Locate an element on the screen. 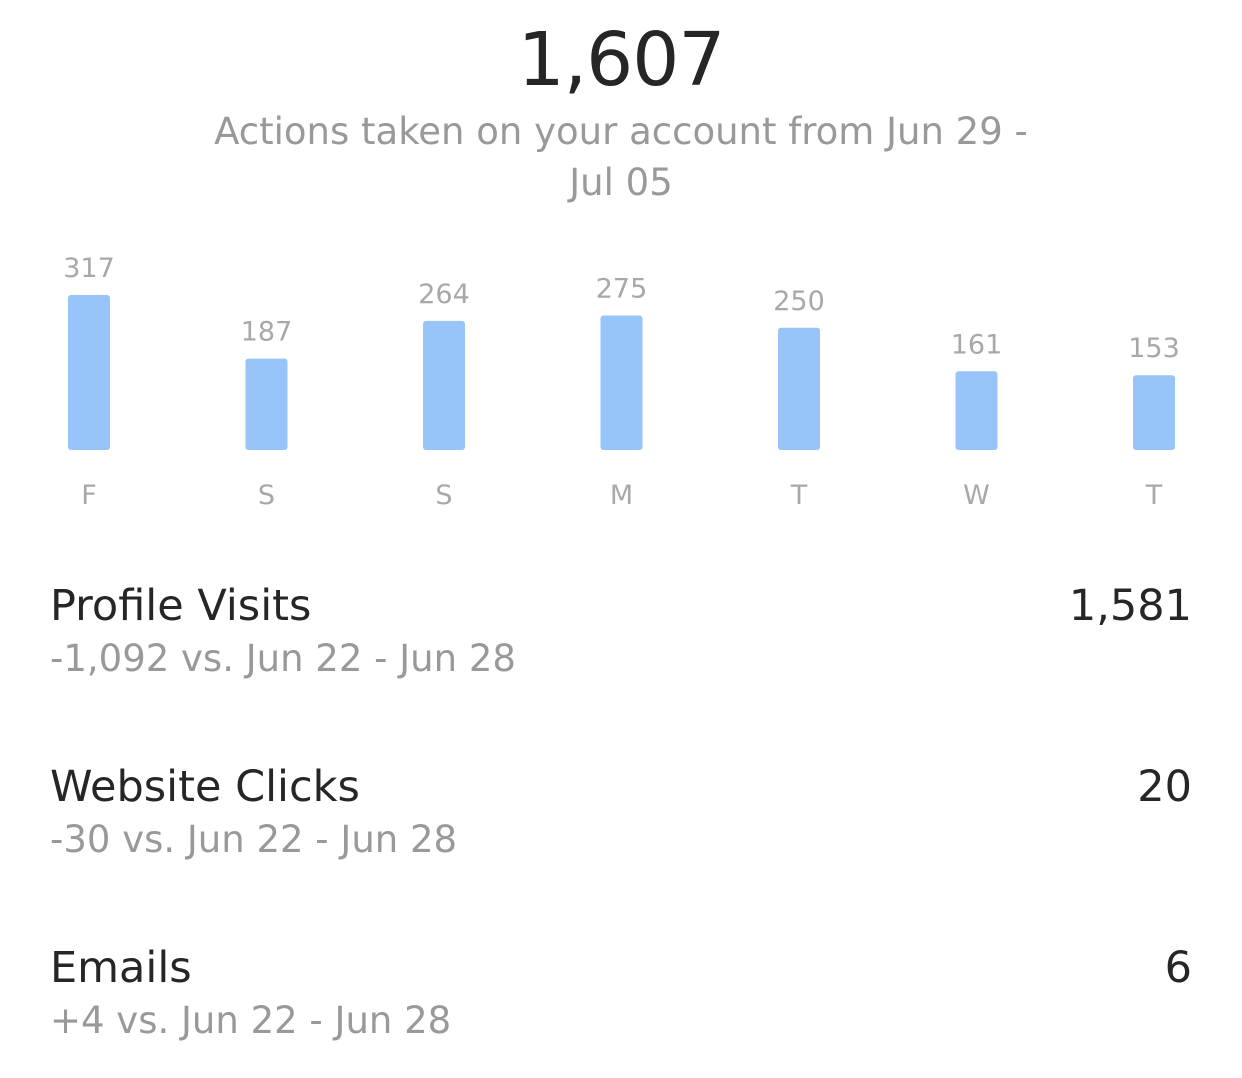 The width and height of the screenshot is (1242, 1078). metric-comparison: -30 vs. Jun 22 - Jun 28 is located at coordinates (254, 839).